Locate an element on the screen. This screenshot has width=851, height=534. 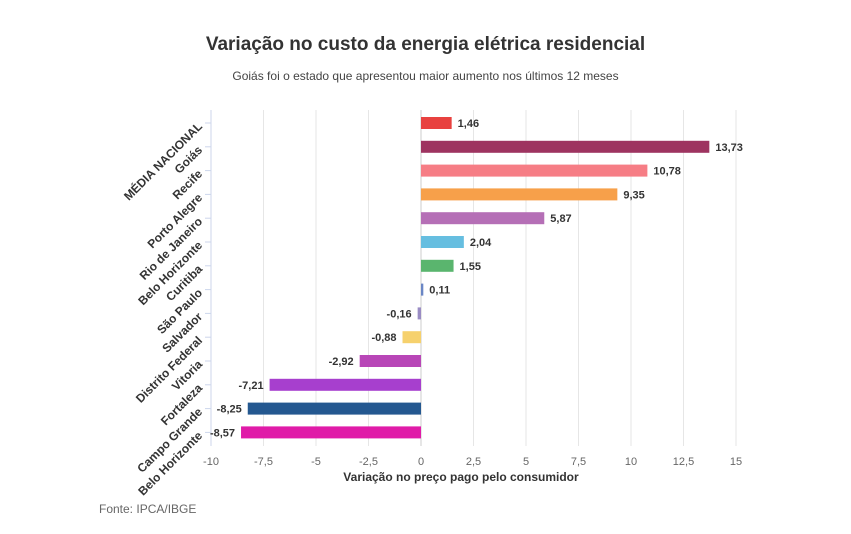
value-label: 0,11 is located at coordinates (439, 291).